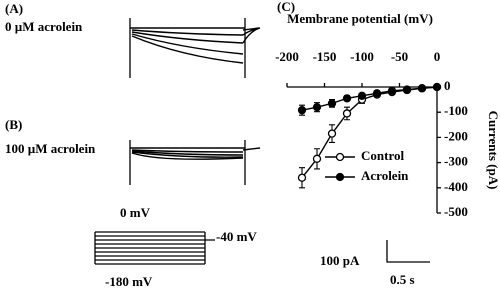 The height and width of the screenshot is (305, 500). What do you see at coordinates (382, 155) in the screenshot?
I see `legend-label: Control` at bounding box center [382, 155].